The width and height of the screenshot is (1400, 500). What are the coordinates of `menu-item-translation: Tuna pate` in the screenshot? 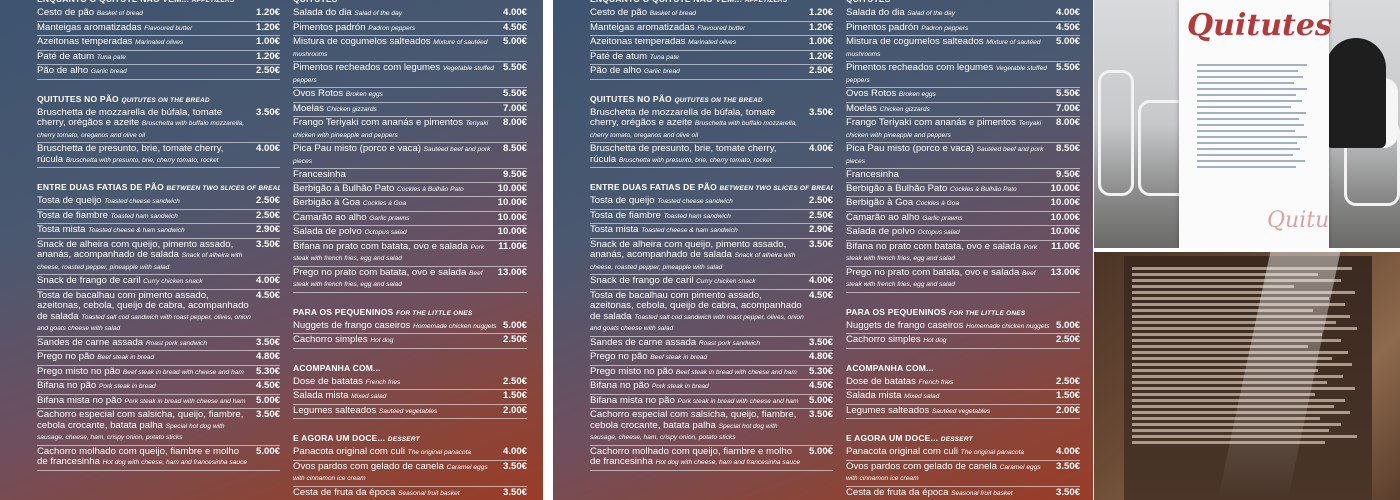 It's located at (111, 57).